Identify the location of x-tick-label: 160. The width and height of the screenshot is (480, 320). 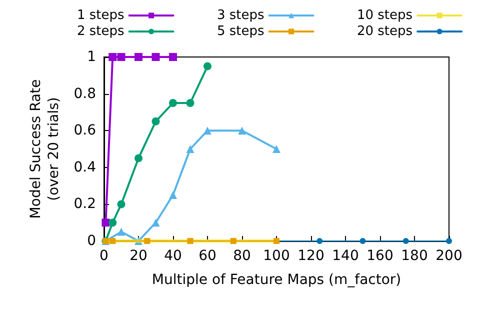
(380, 256).